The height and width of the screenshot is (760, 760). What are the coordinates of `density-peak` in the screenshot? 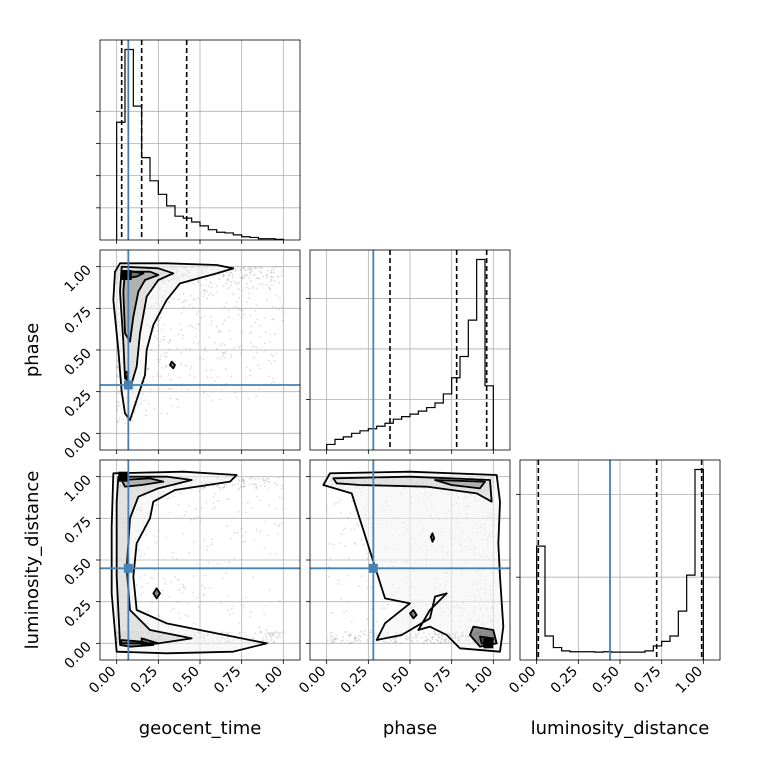 It's located at (126, 275).